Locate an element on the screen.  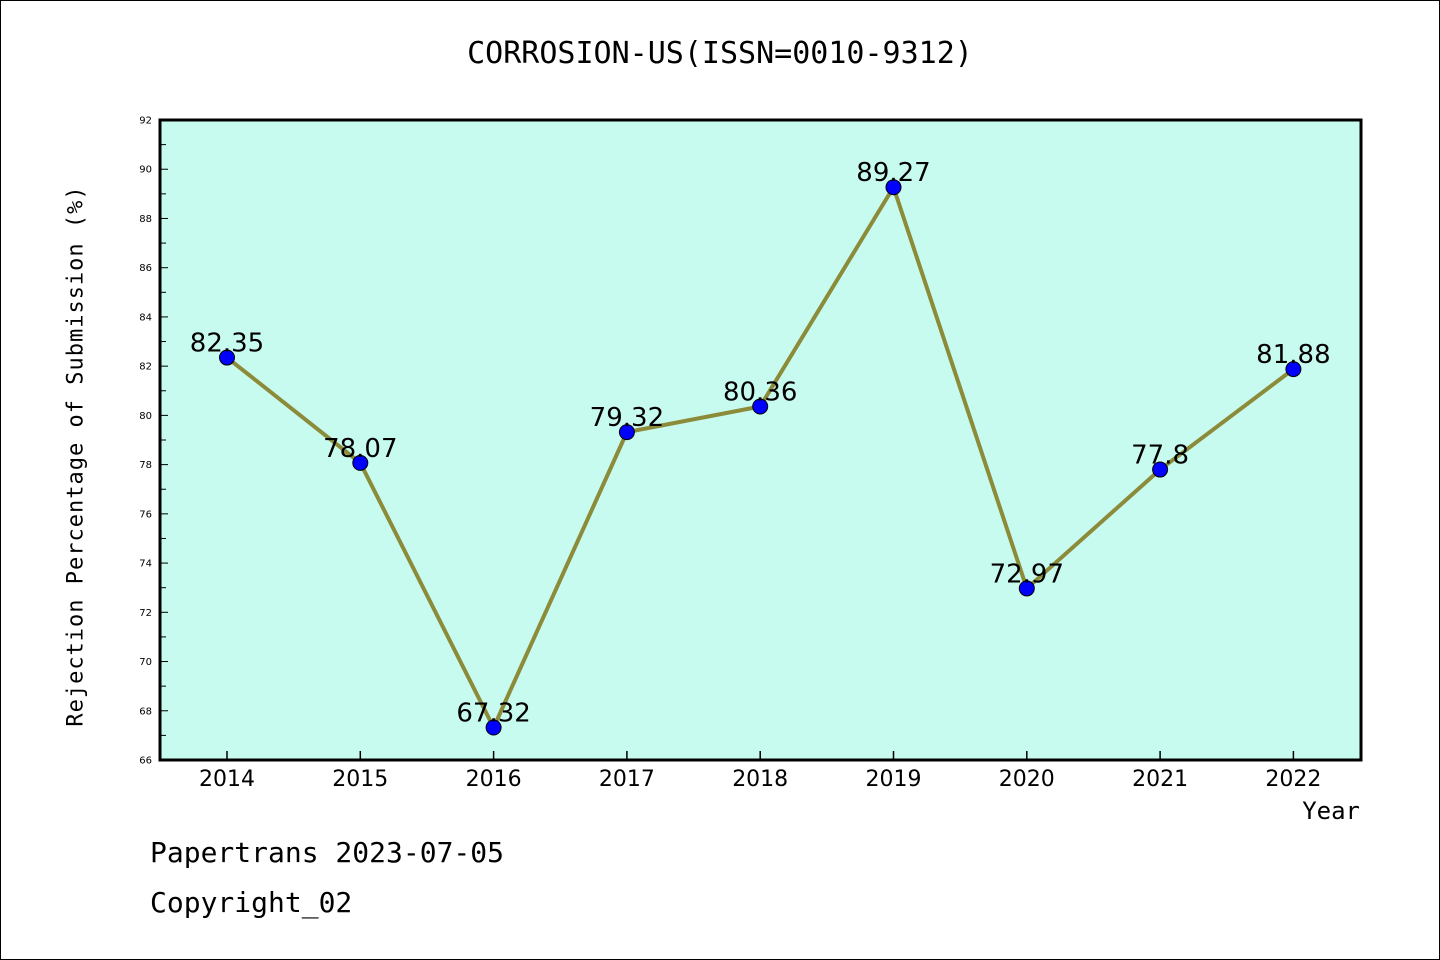
y-tick-label: 86 is located at coordinates (145, 268).